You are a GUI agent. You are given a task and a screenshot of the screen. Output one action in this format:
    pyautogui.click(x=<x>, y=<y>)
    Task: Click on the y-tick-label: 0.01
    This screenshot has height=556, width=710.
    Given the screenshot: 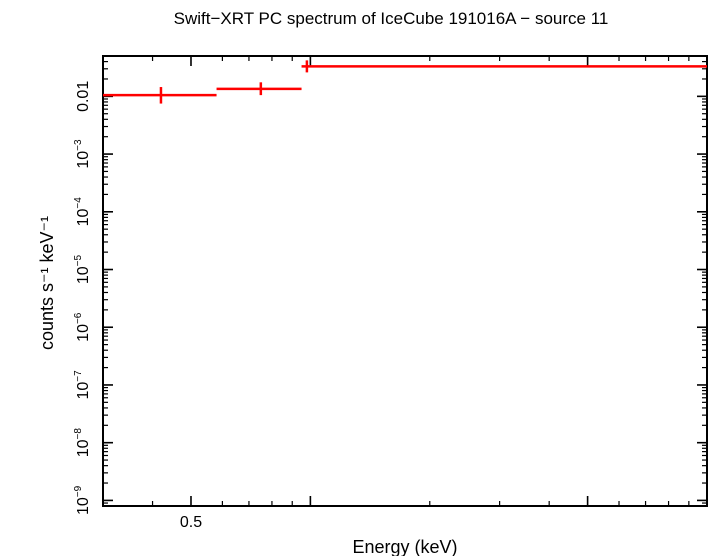 What is the action you would take?
    pyautogui.click(x=83, y=96)
    